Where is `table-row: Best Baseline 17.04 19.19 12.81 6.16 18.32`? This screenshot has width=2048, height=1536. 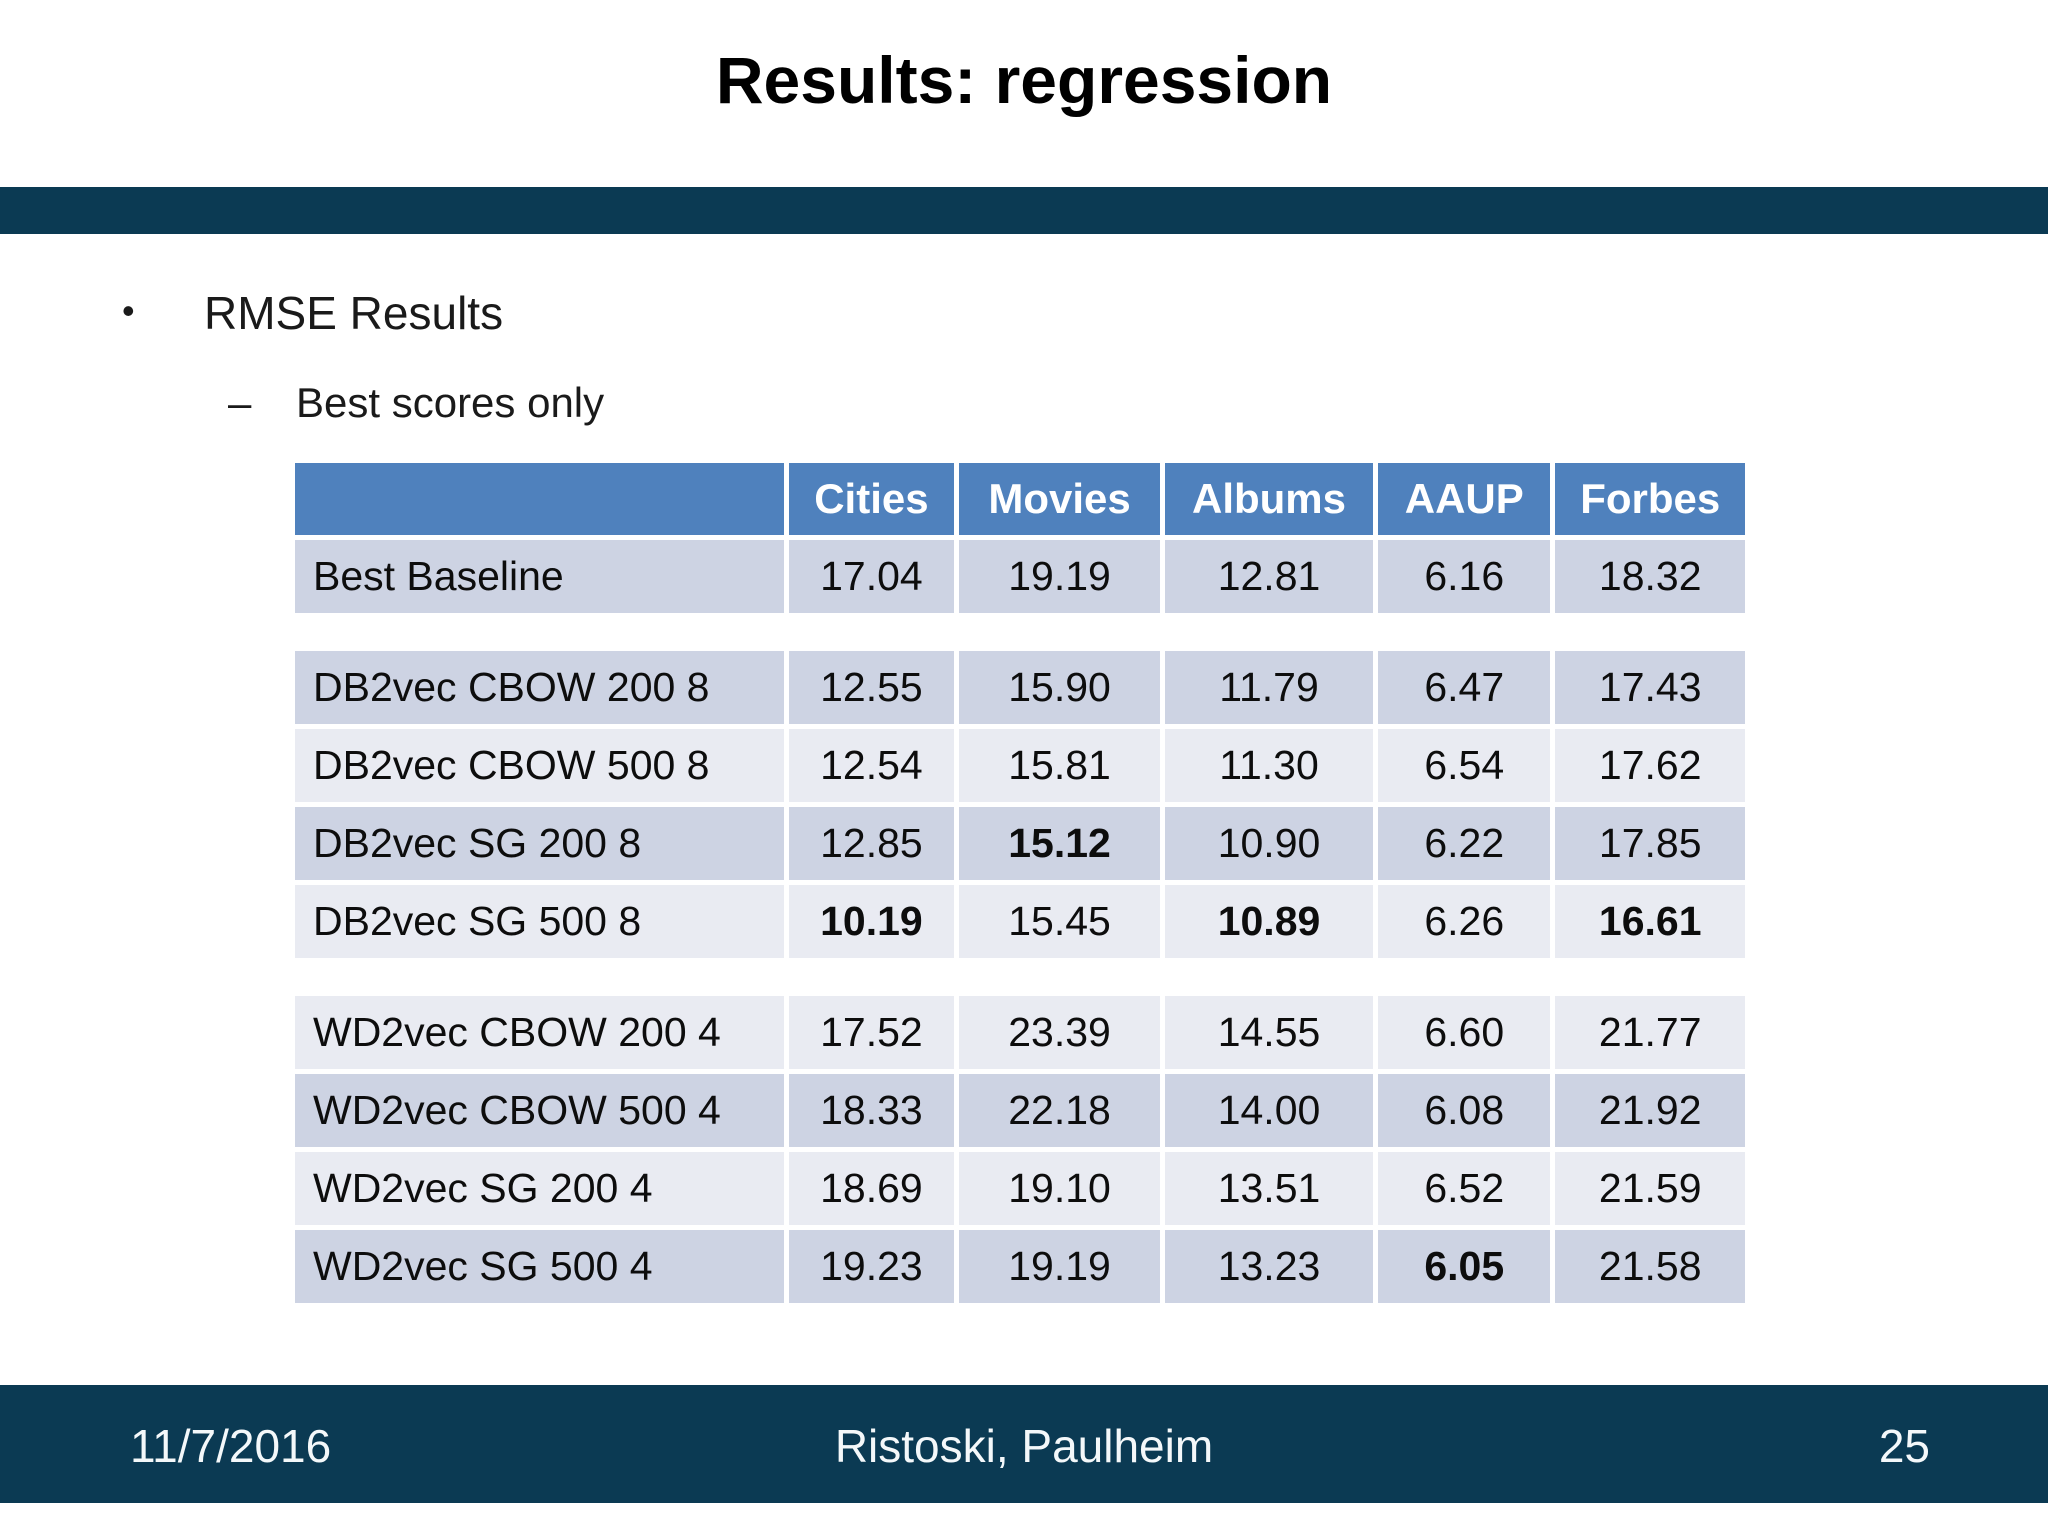
table-row: Best Baseline 17.04 19.19 12.81 6.16 18.32 is located at coordinates (1020, 576).